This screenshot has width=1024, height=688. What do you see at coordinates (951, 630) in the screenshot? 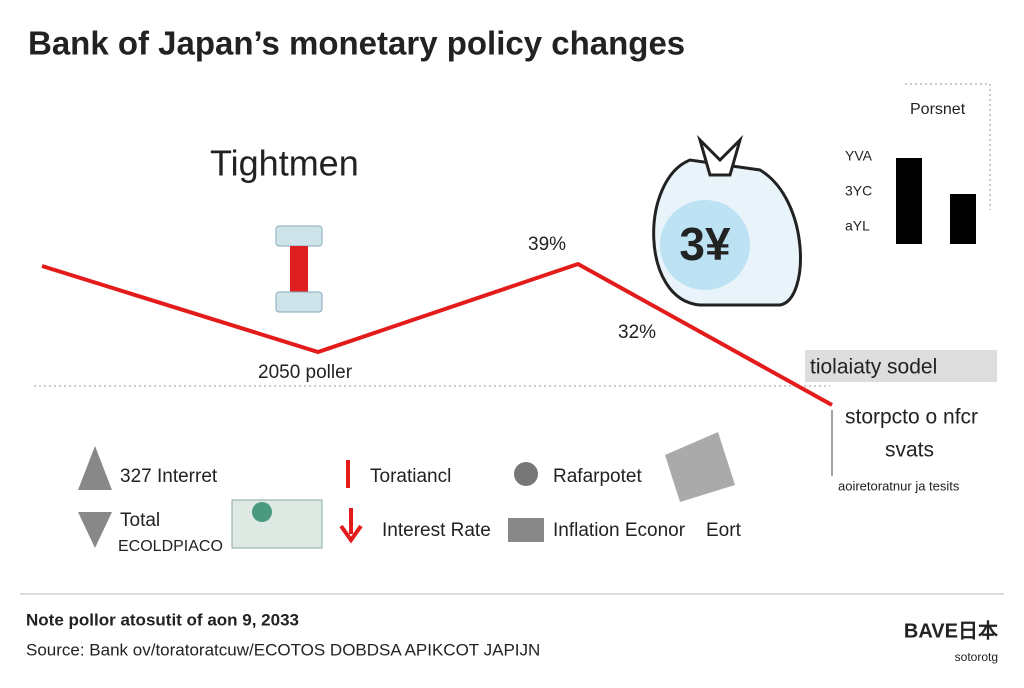
I see `logo: BAVE日本` at bounding box center [951, 630].